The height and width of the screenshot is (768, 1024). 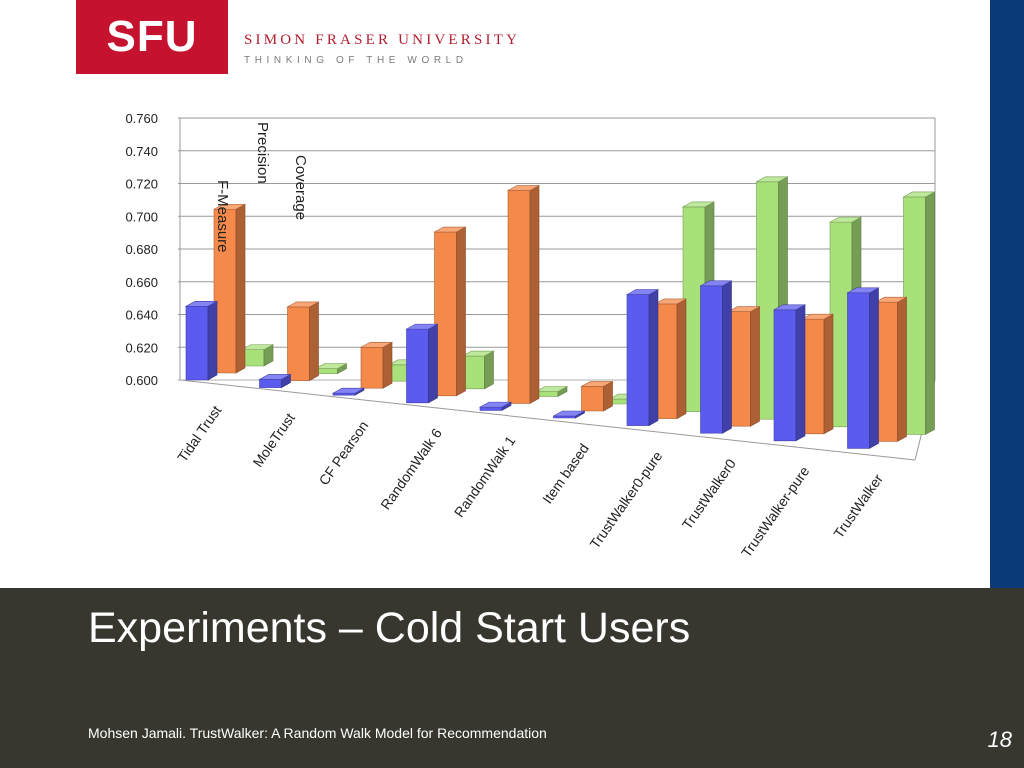 I want to click on y-tick-label: 0.720, so click(x=141, y=184).